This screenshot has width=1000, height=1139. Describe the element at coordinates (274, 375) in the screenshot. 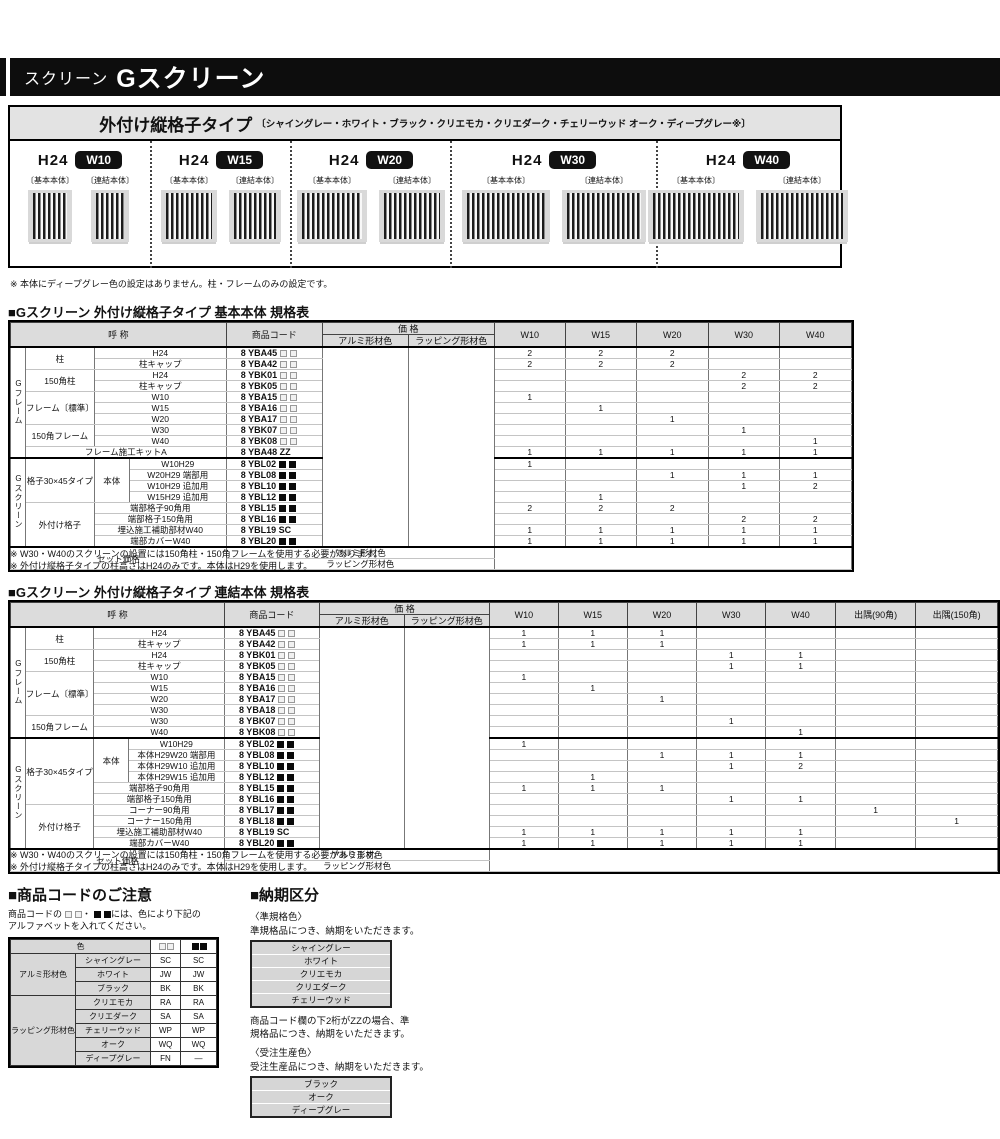

I see `table-cell: 8 YBK01` at that location.